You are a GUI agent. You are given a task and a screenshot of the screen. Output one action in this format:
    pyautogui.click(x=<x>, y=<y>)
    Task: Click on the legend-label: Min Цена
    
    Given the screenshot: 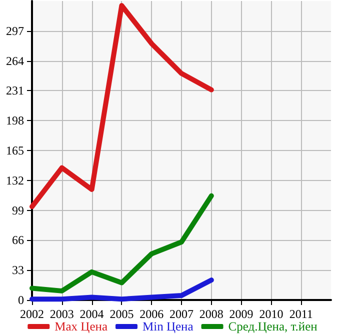 What is the action you would take?
    pyautogui.click(x=168, y=327)
    